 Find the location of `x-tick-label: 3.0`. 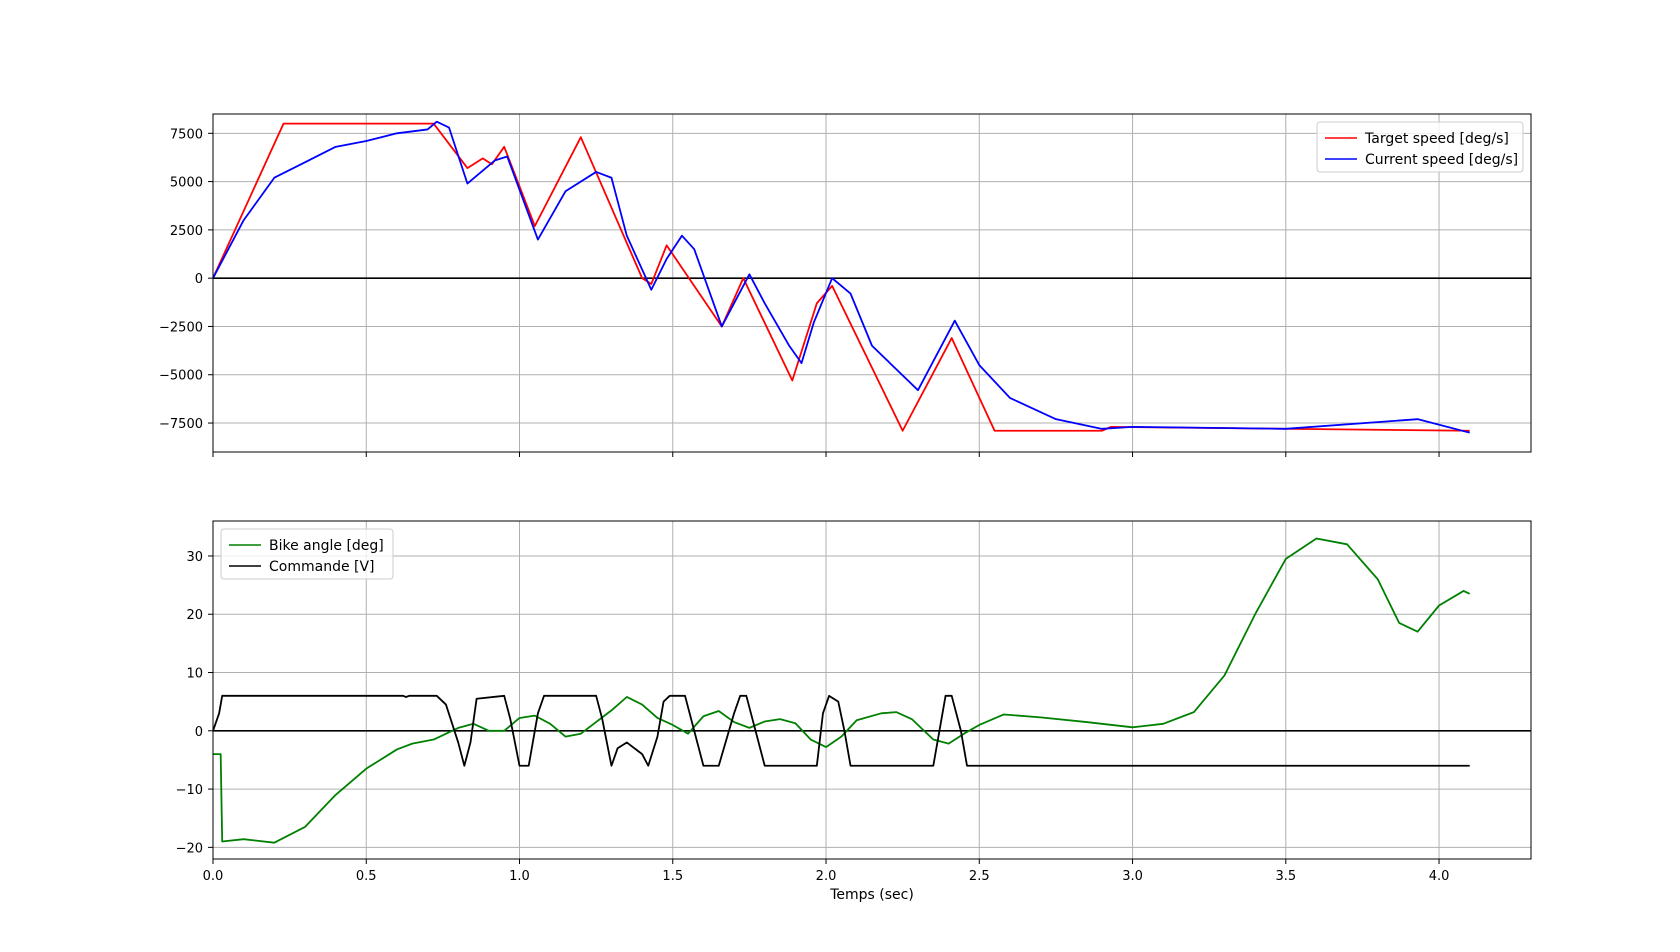

x-tick-label: 3.0 is located at coordinates (1132, 876).